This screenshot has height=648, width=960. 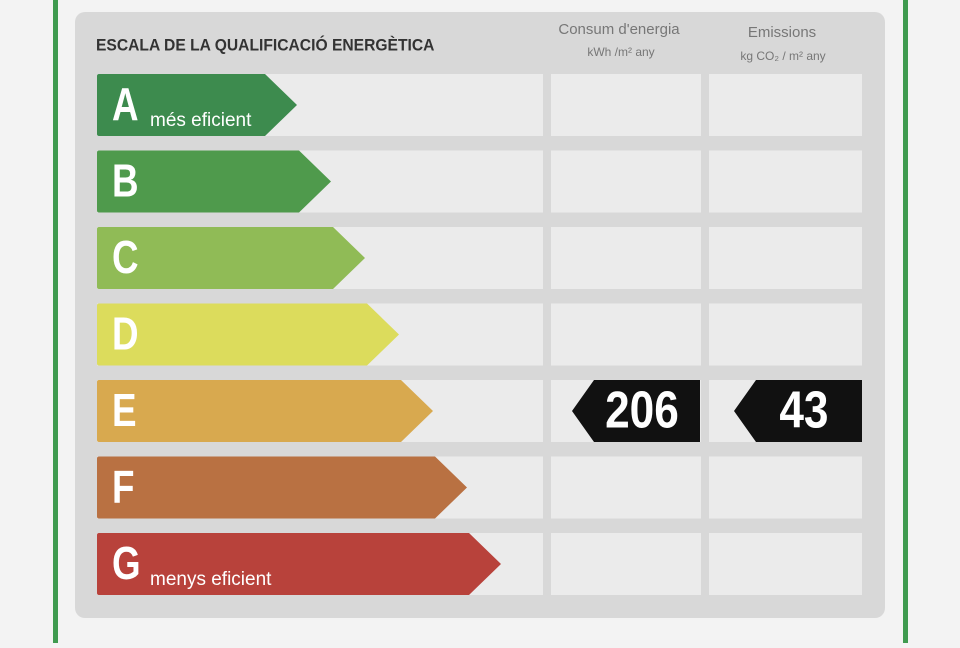 I want to click on title: ESCALA DE LA QUALIFICACIÓ ENERGÈTICA, so click(x=265, y=45).